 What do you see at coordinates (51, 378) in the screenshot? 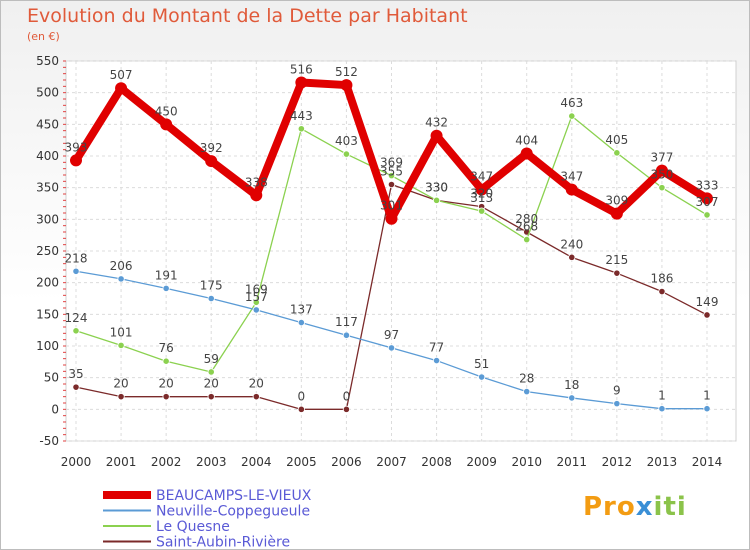
I see `y-tick-label: 50` at bounding box center [51, 378].